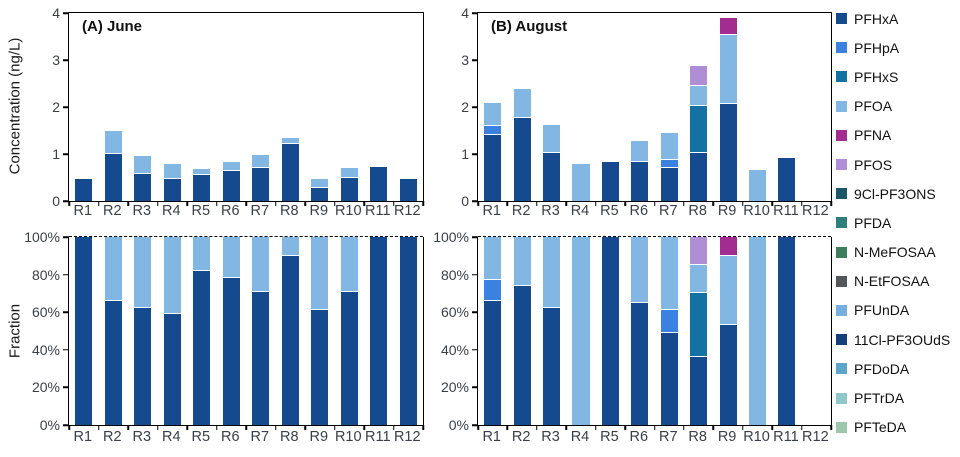  I want to click on gridline-100pct, so click(654, 236).